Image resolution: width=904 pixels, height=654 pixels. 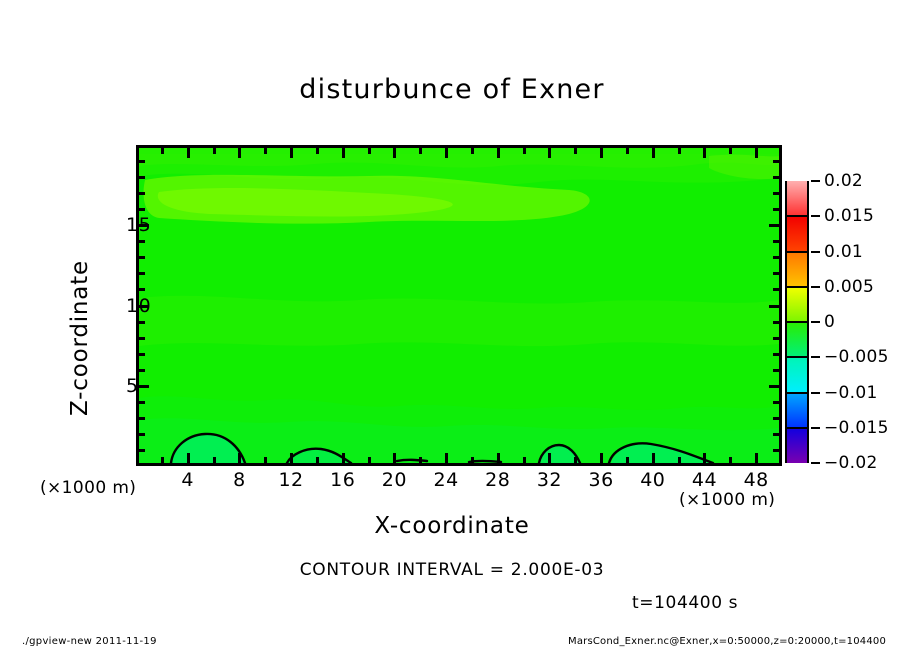 I want to click on time-stamp-note: t=104400 s, so click(x=685, y=603).